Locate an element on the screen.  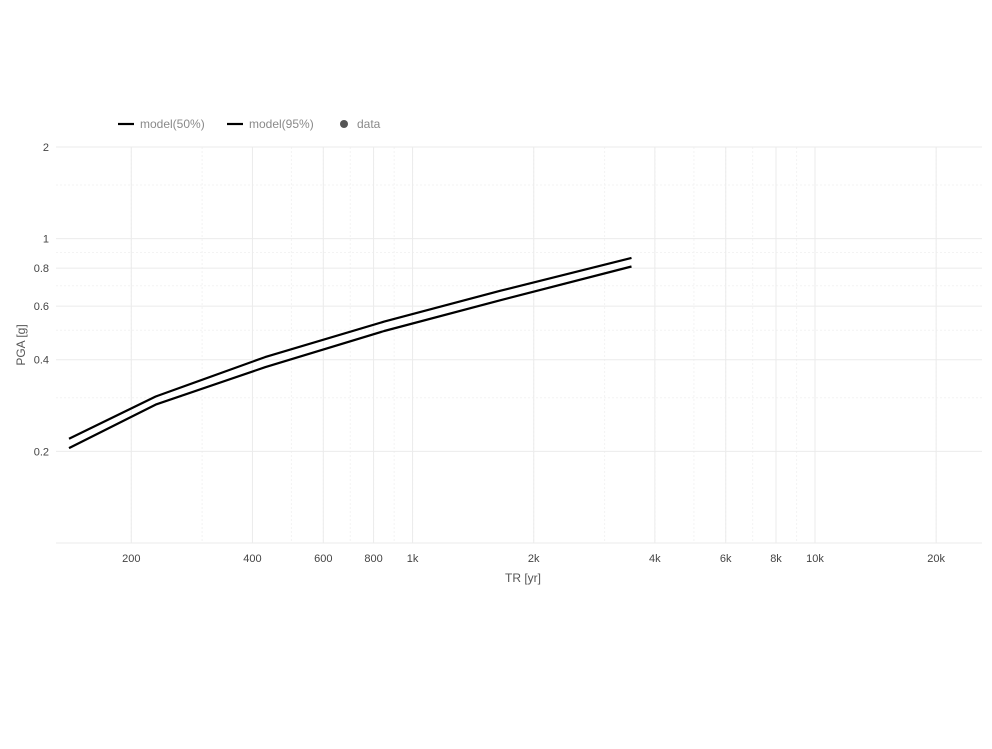
x-tick-label: 8k is located at coordinates (776, 559).